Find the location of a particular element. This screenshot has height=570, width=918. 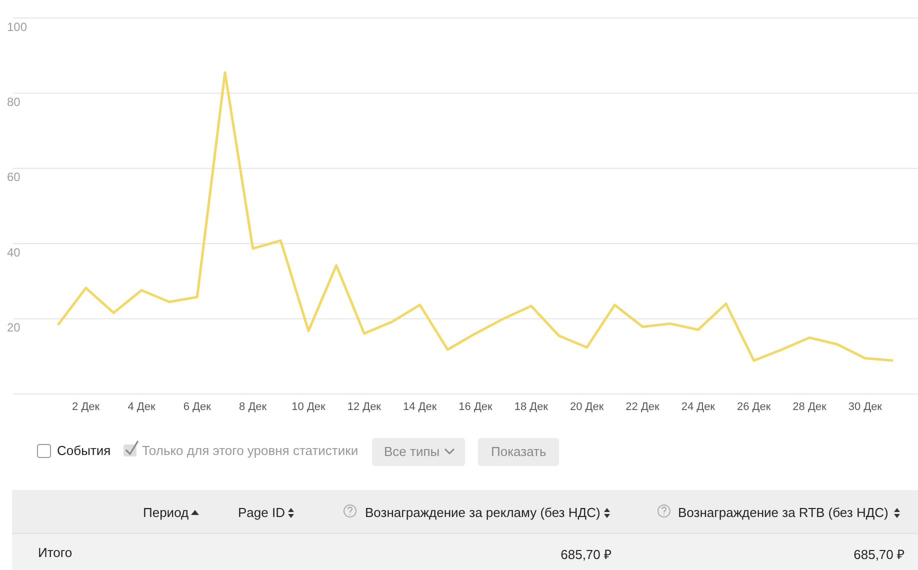

text: Период is located at coordinates (166, 512).